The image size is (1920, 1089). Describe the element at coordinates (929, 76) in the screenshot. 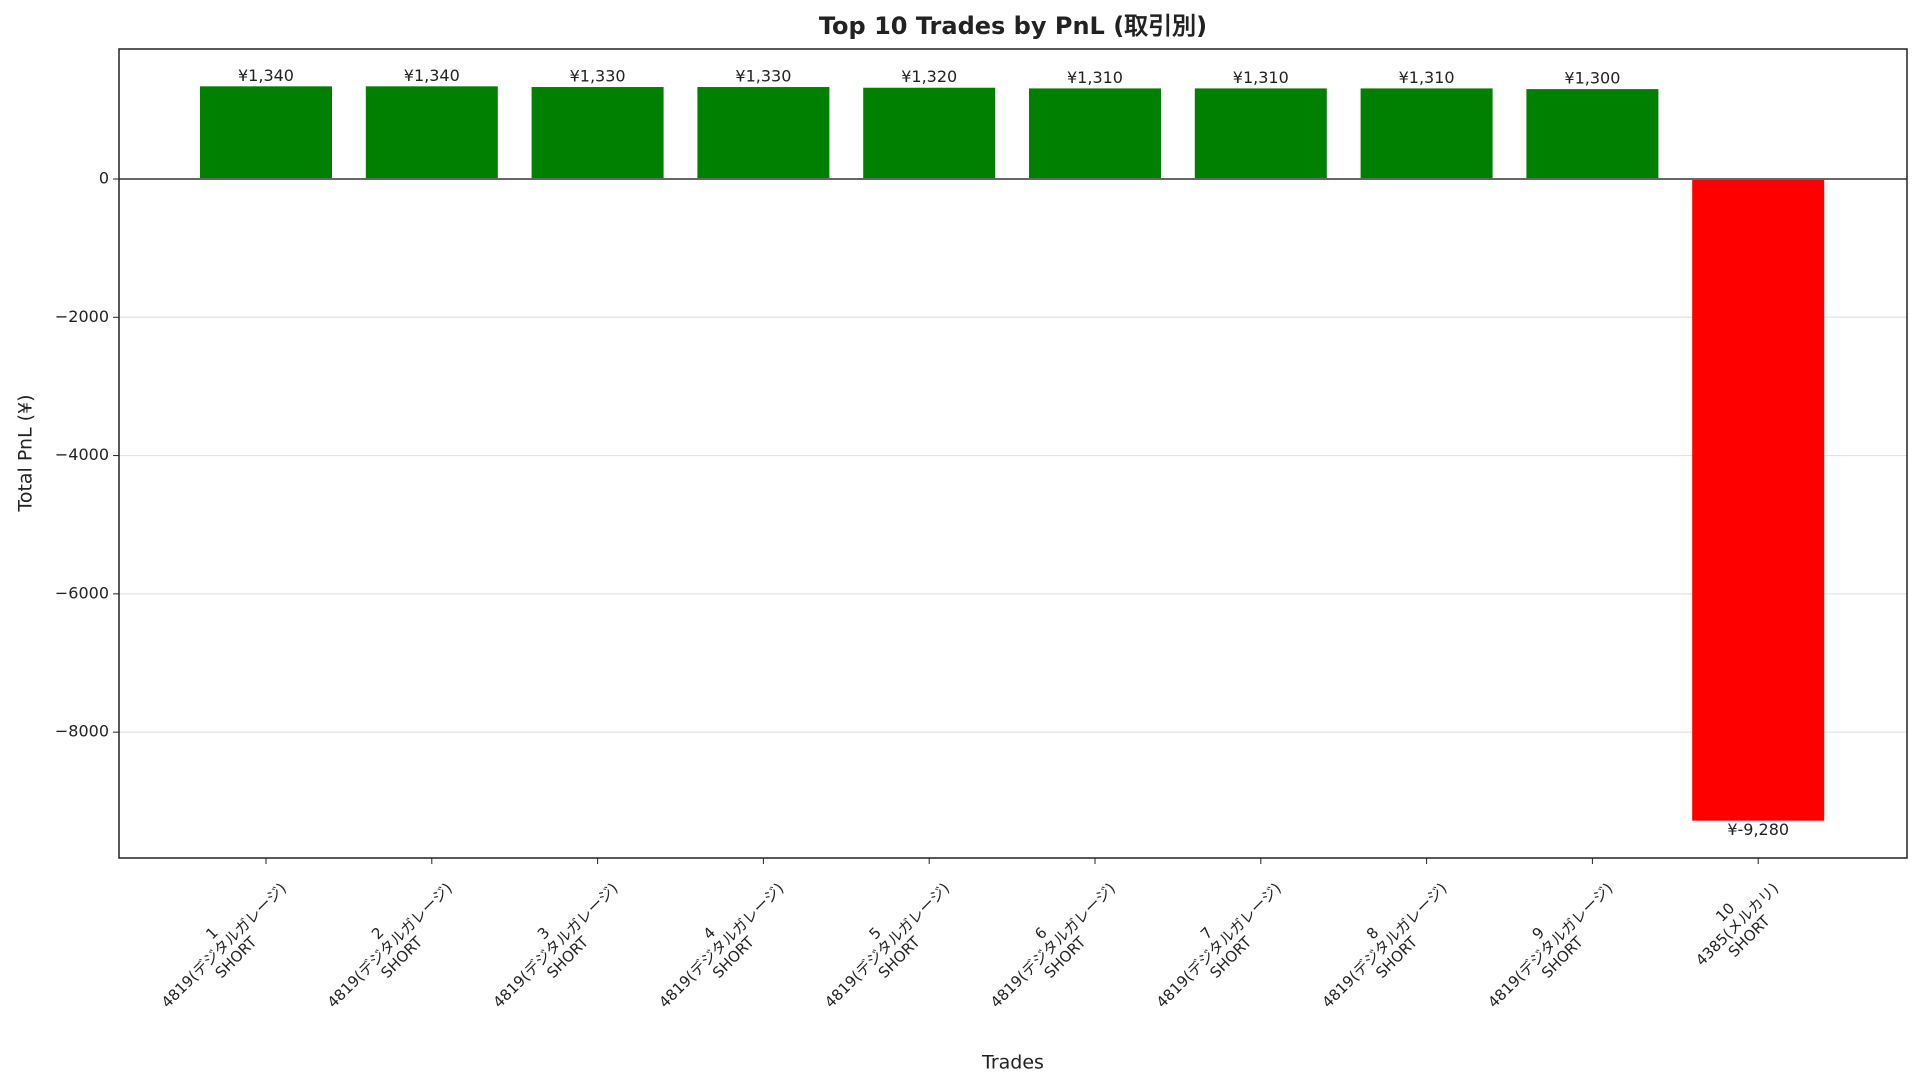

I see `value-label: ¥1,320` at that location.